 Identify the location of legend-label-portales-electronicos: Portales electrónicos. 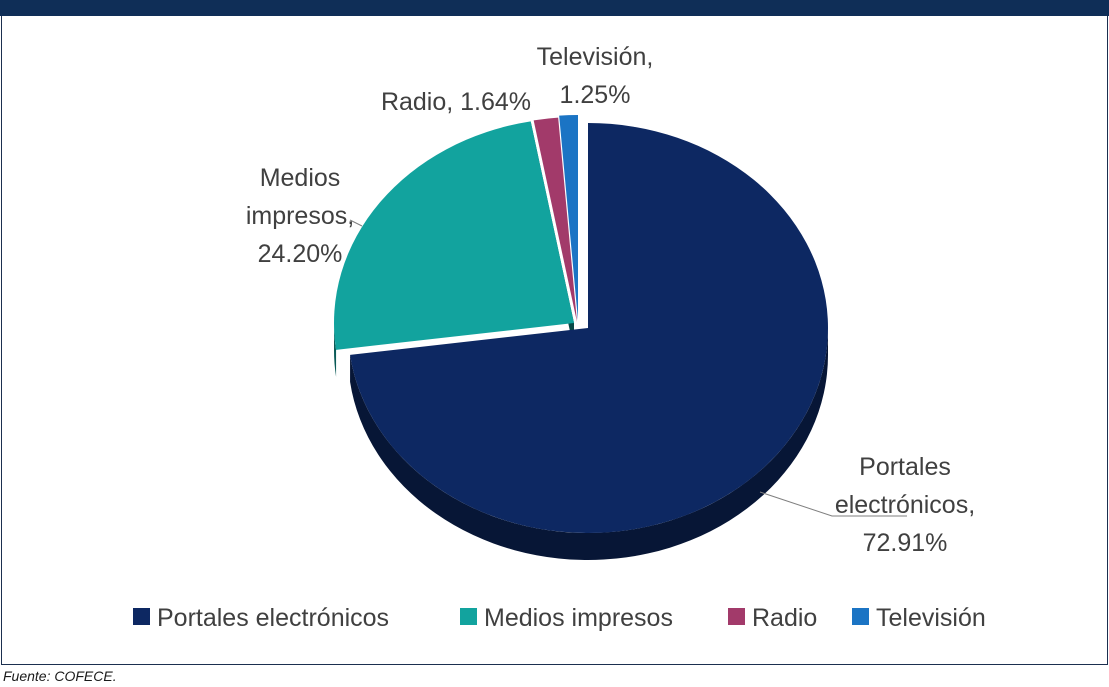
(273, 618).